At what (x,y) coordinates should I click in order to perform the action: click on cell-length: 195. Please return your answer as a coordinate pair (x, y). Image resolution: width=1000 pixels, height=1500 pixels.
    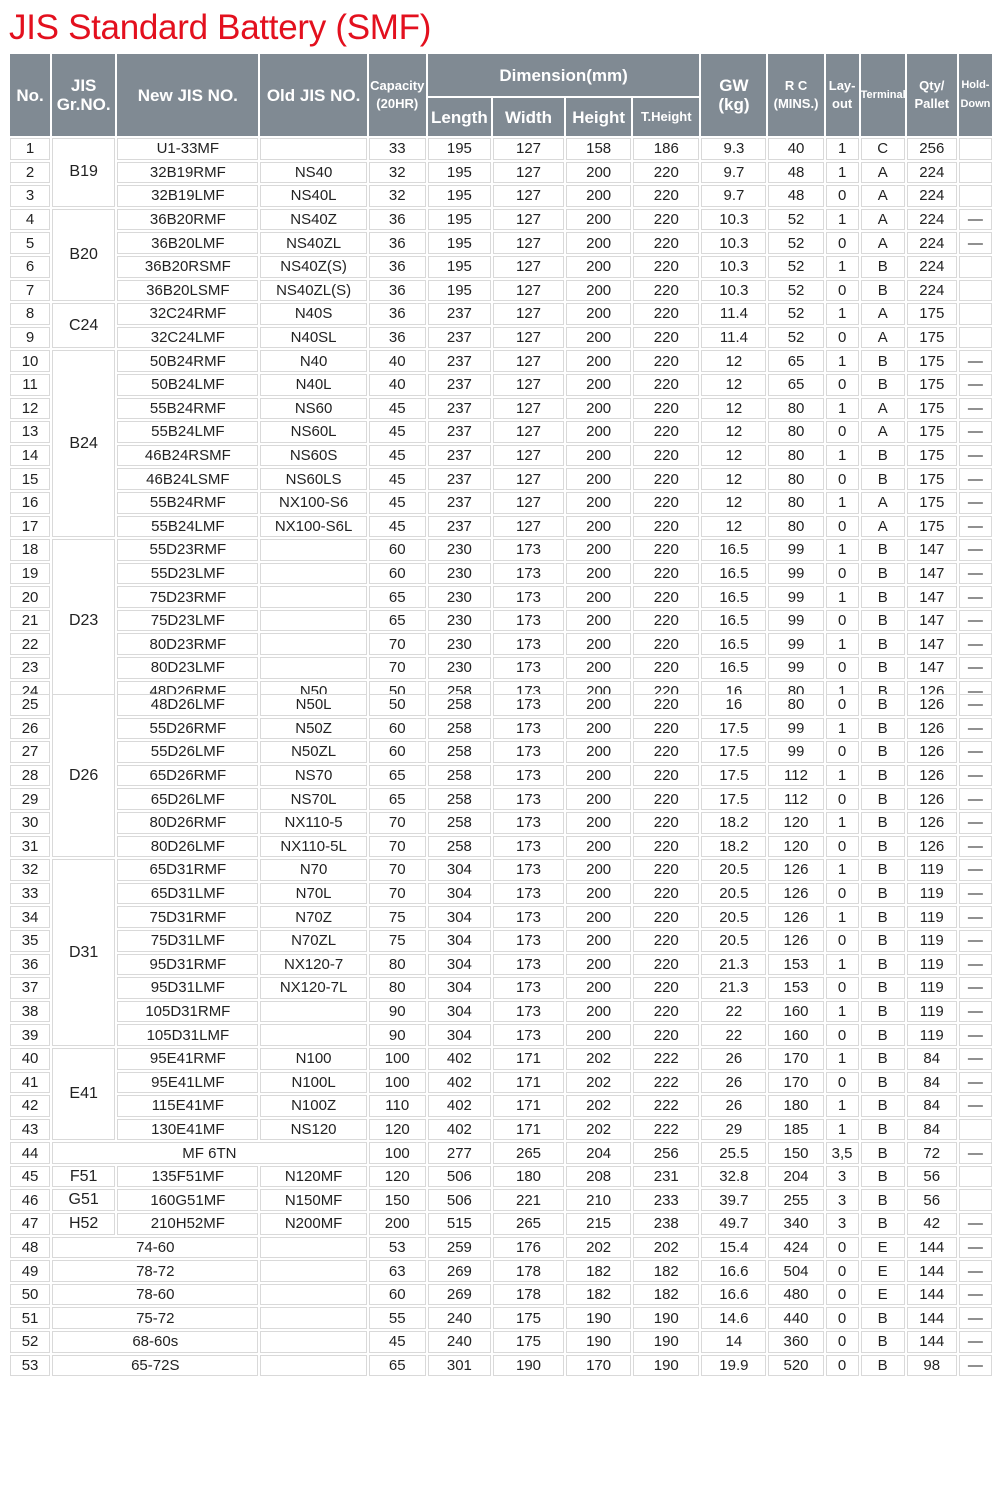
    Looking at the image, I should click on (459, 196).